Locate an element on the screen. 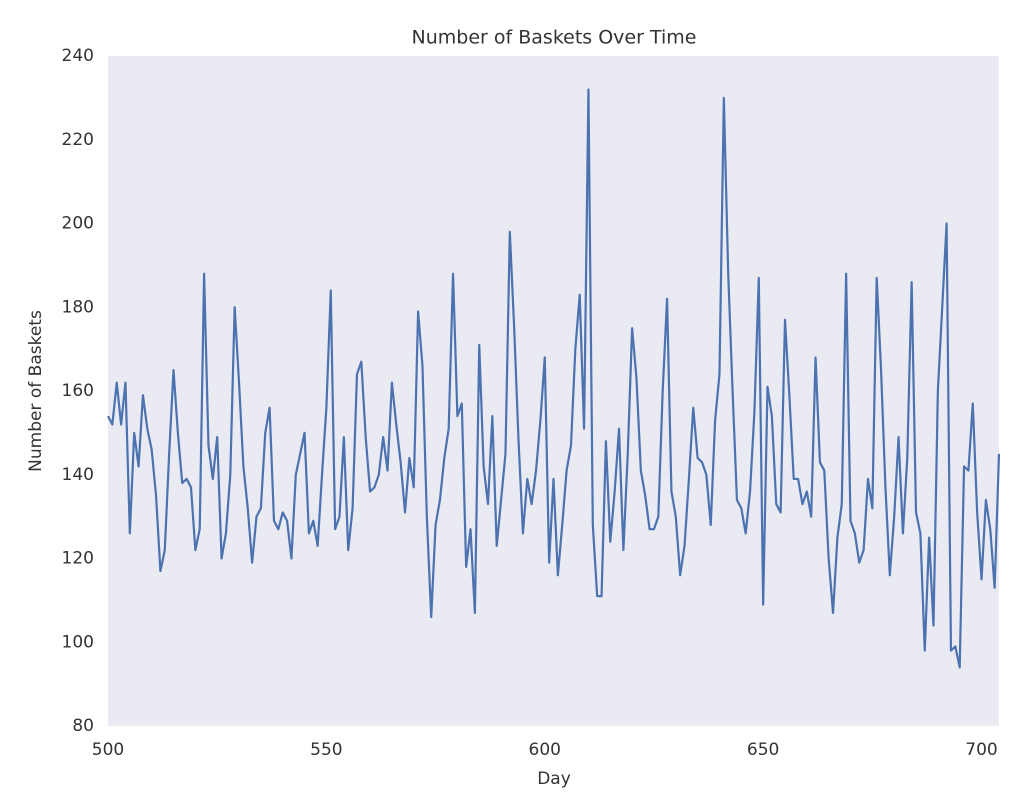 Image resolution: width=1028 pixels, height=804 pixels. x-tick-label: 550 is located at coordinates (326, 750).